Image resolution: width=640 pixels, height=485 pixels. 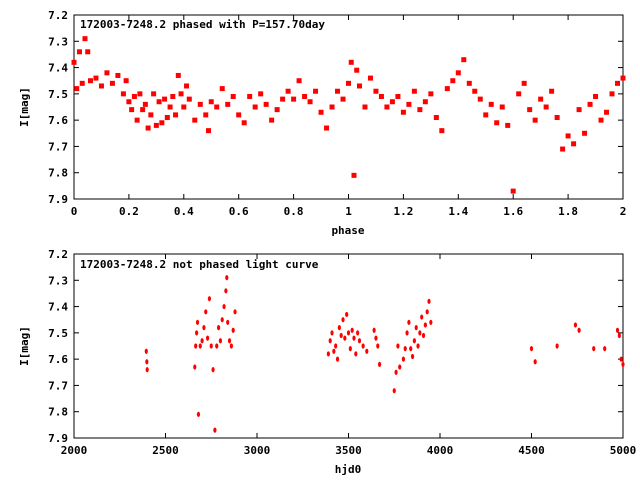 I want to click on x-axis-label: phase, so click(x=347, y=230).